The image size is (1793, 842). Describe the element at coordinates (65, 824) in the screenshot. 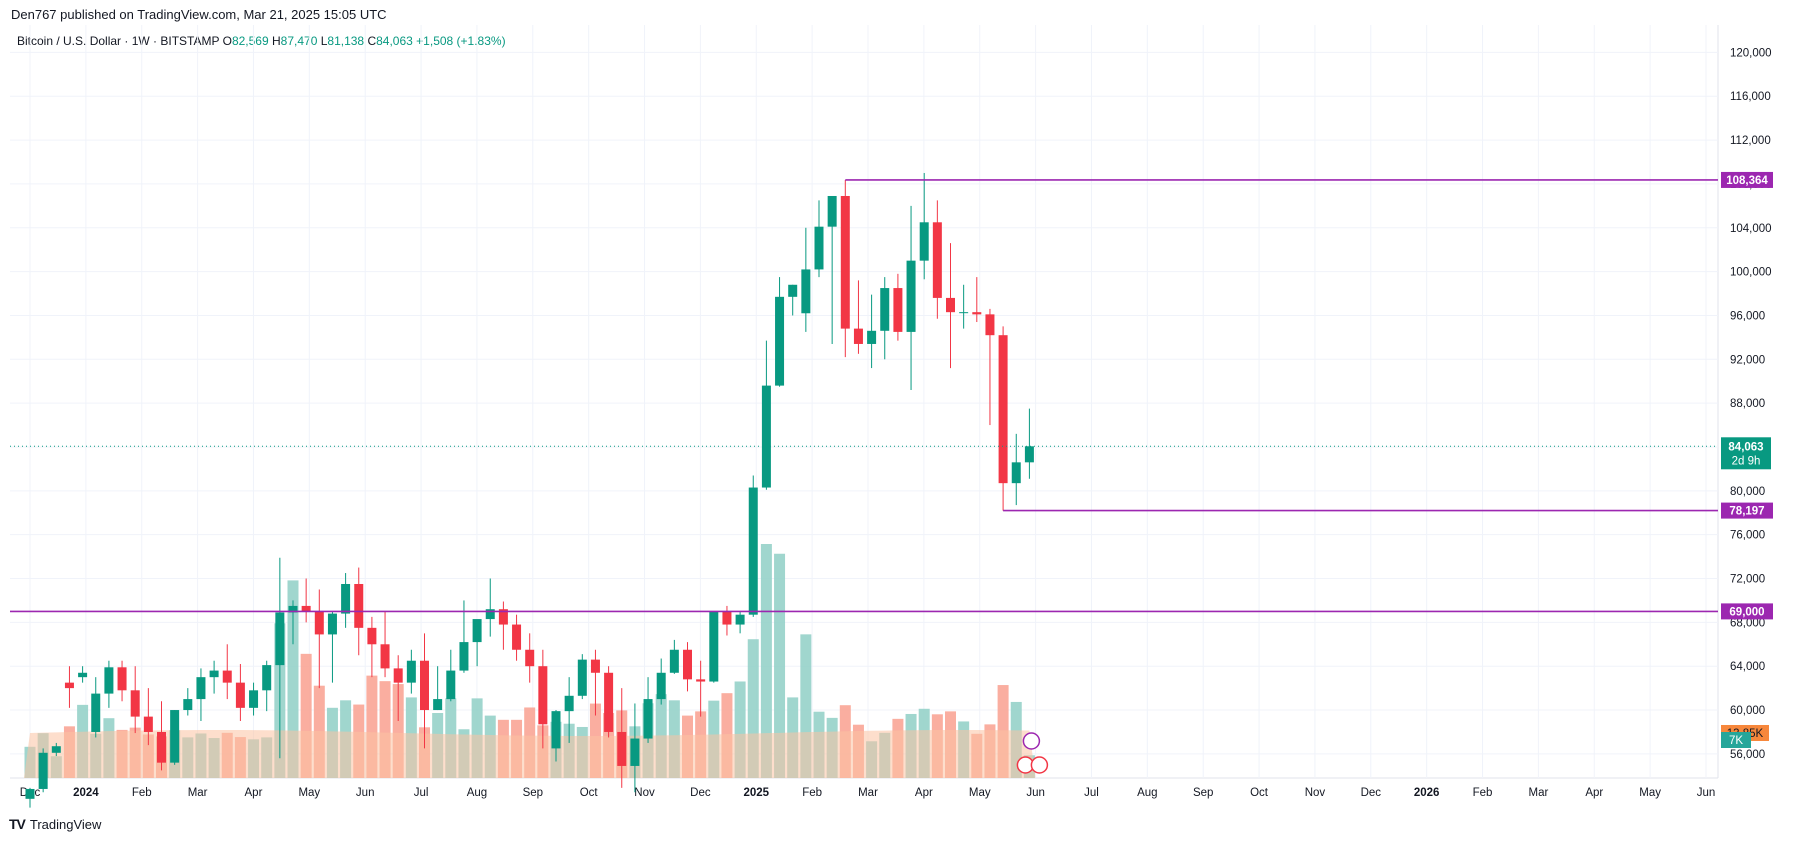

I see `footer-brand: TradingView` at that location.